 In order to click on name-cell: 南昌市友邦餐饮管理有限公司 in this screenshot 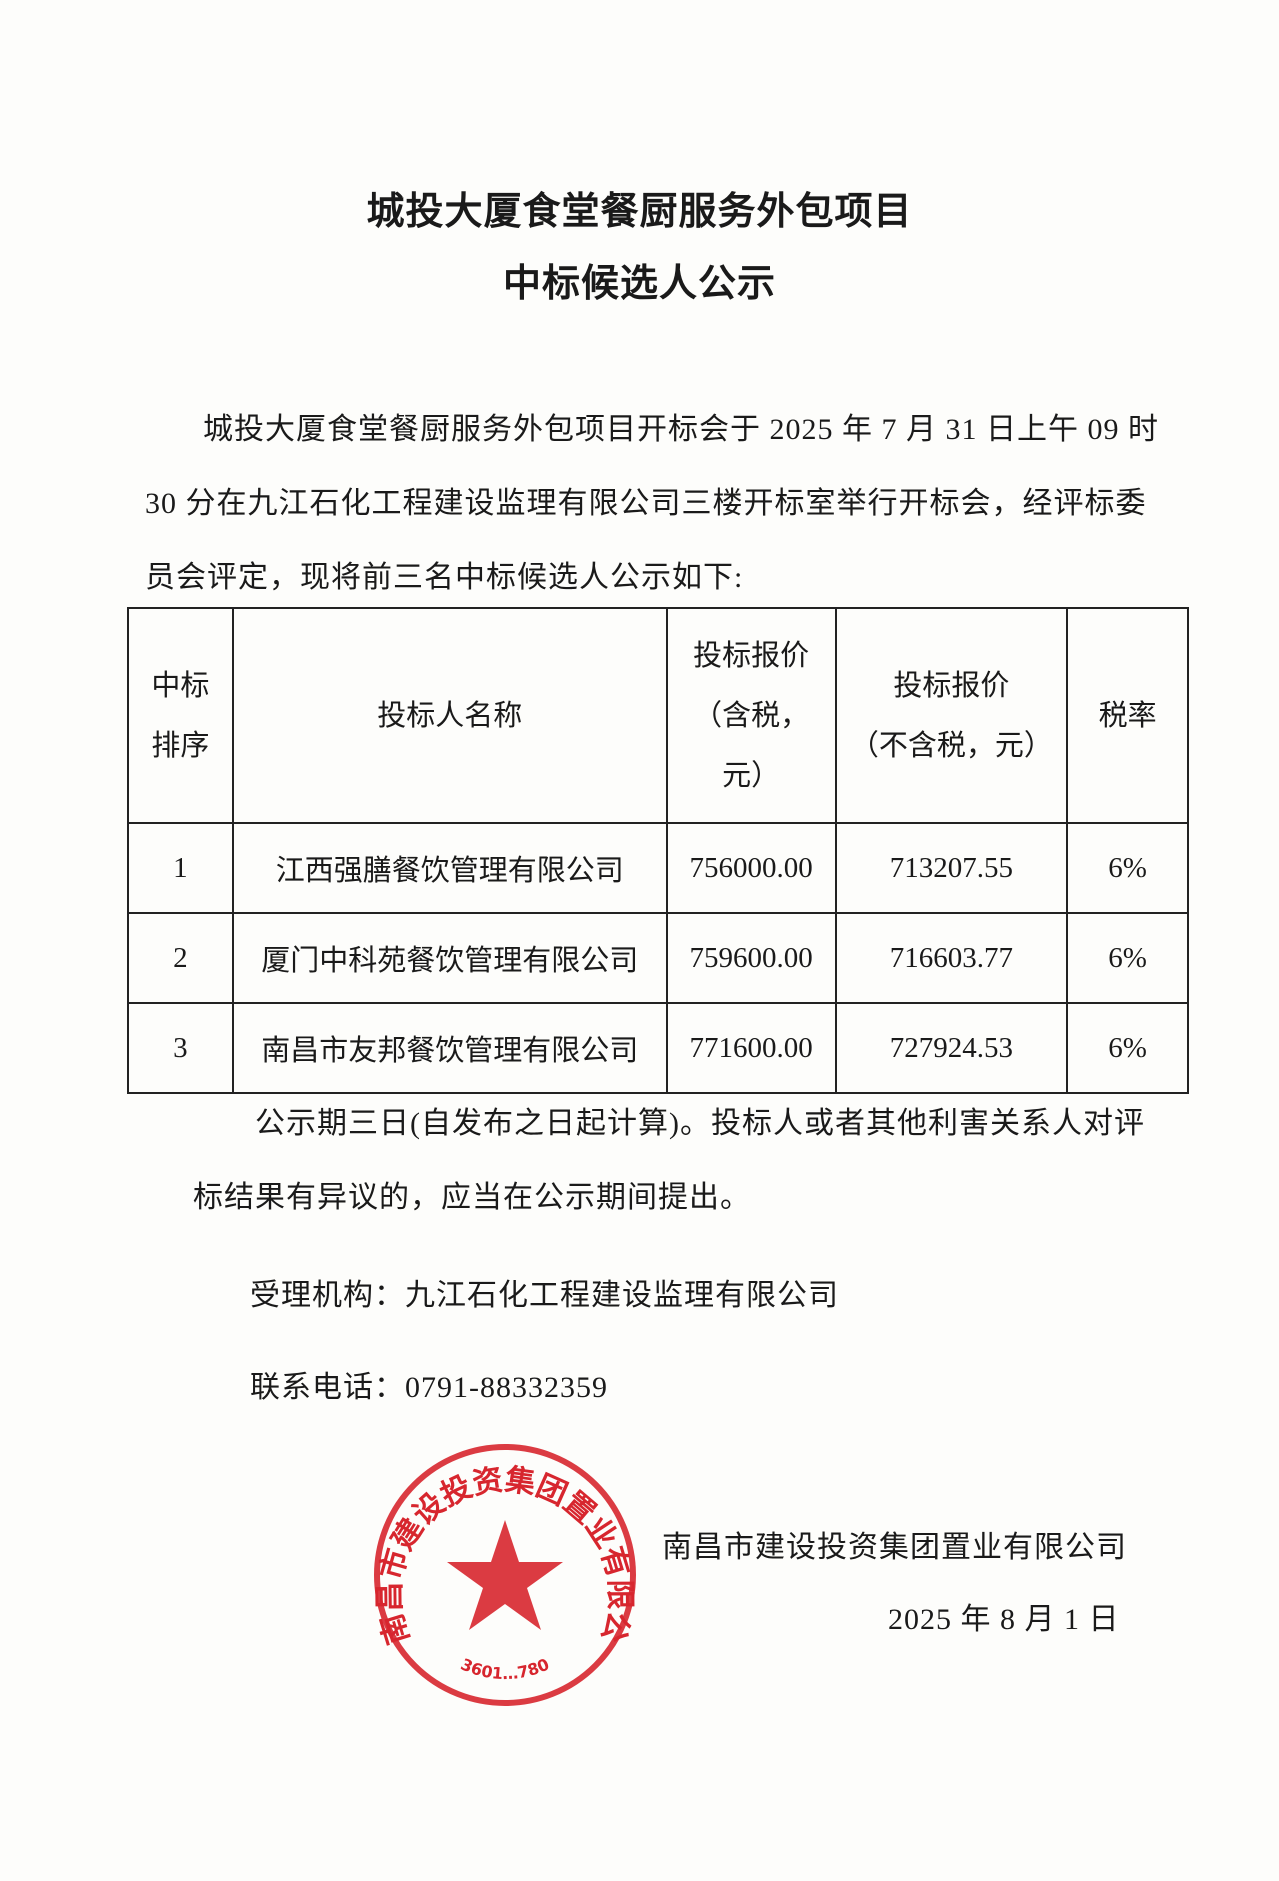, I will do `click(449, 1048)`.